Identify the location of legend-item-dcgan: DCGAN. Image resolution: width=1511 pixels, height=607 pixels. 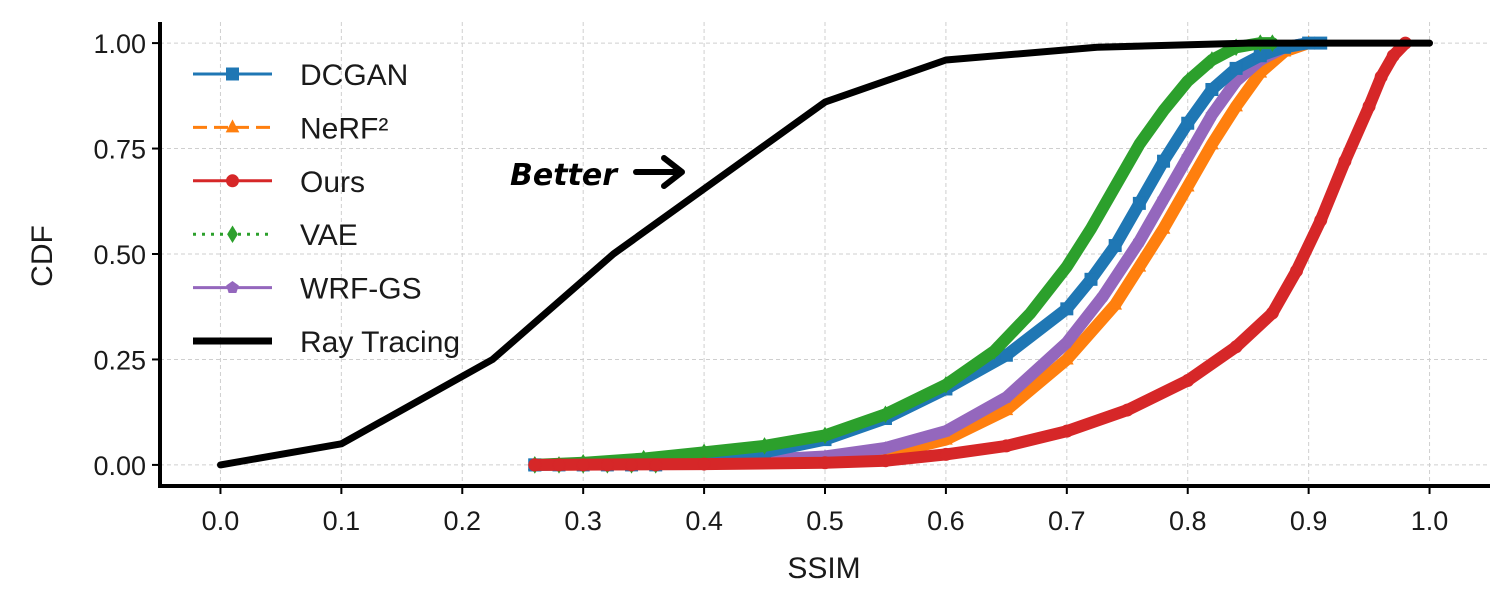
(300, 75).